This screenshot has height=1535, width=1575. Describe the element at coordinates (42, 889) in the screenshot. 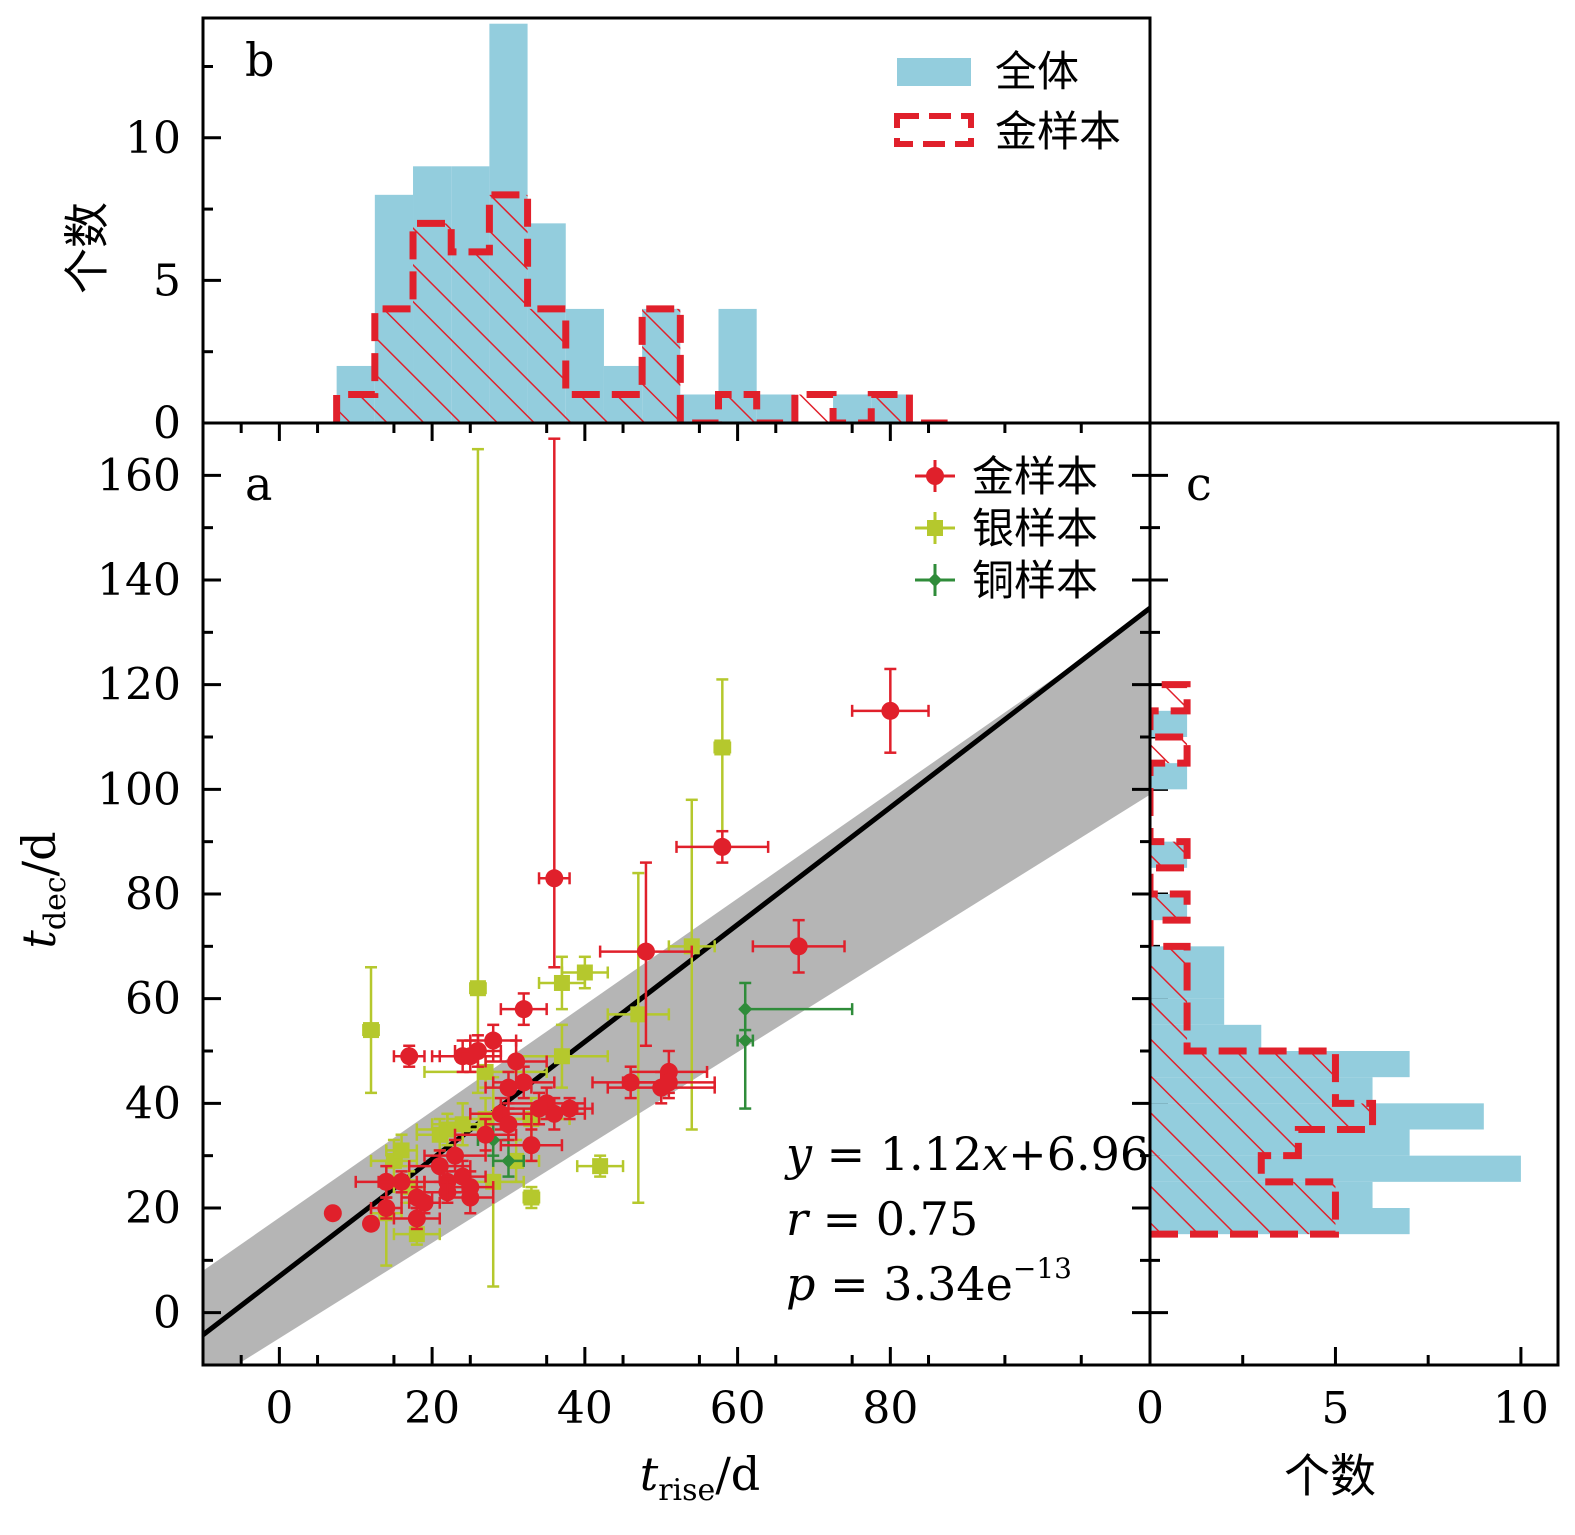

I see `y-axis-label: tdec/d` at that location.